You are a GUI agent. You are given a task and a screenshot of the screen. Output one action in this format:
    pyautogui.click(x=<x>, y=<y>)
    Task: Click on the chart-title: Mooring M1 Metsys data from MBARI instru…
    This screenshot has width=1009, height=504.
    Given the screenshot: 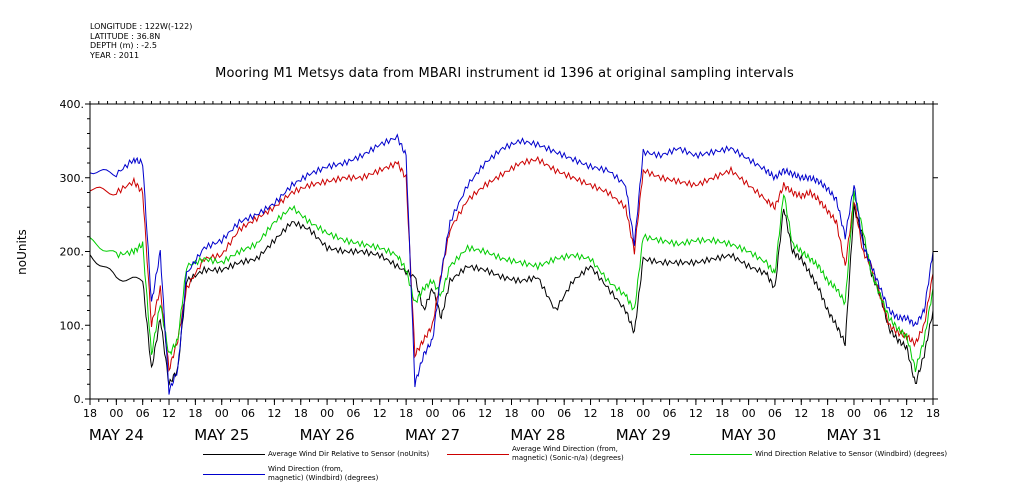 What is the action you would take?
    pyautogui.click(x=504, y=73)
    